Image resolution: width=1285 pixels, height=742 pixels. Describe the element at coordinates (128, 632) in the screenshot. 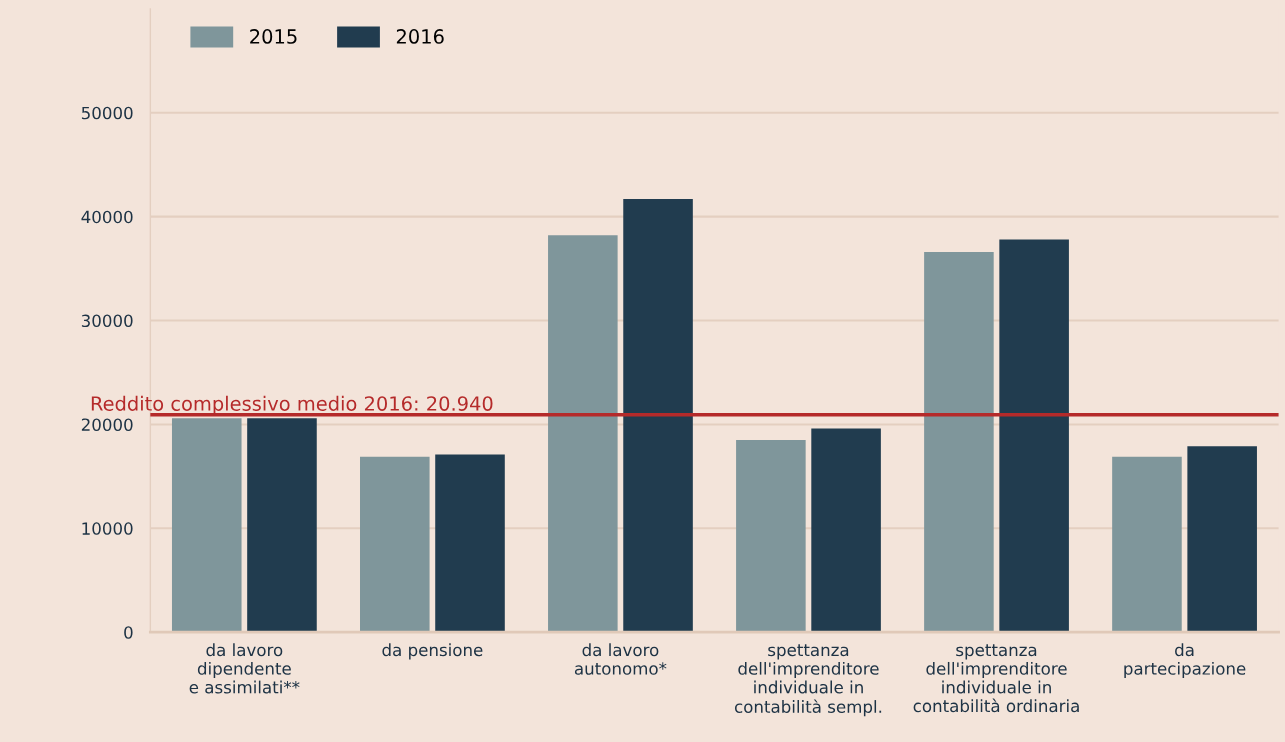

I see `y-tick-label: 0` at that location.